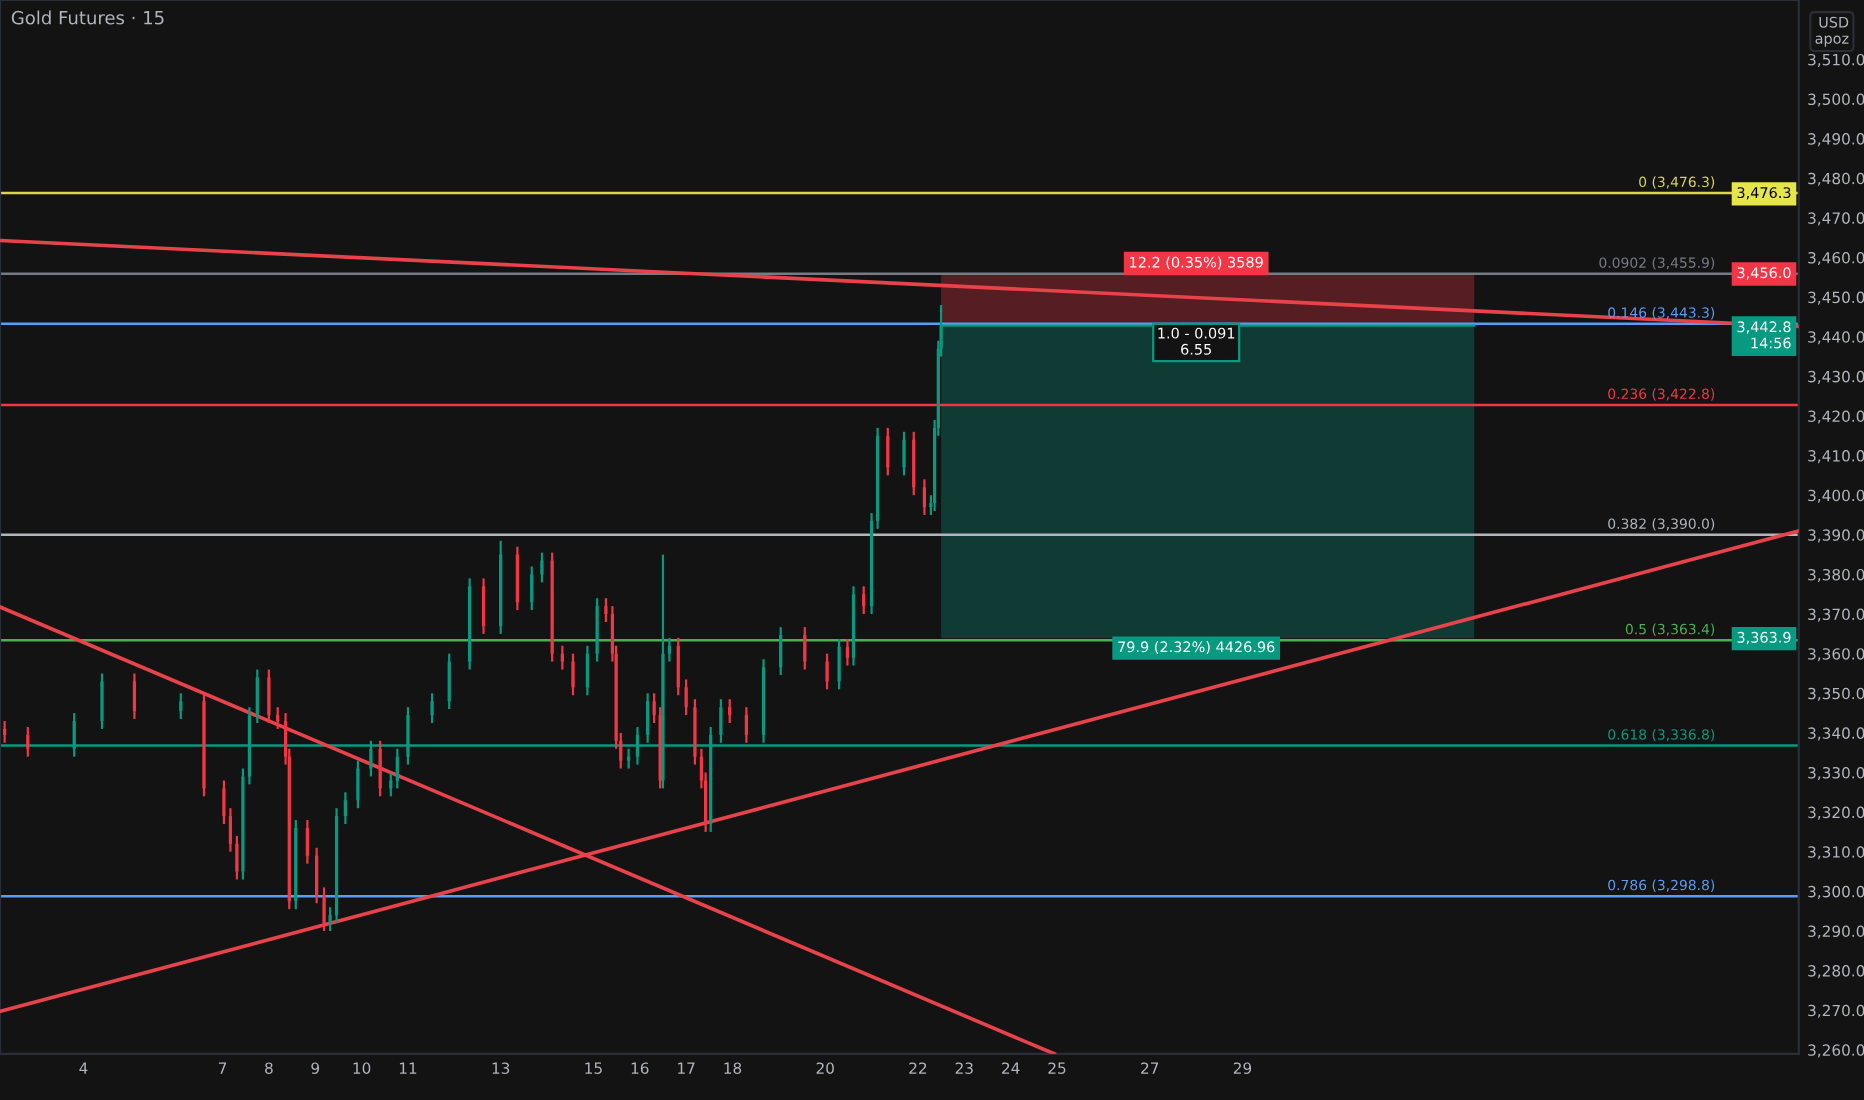 The height and width of the screenshot is (1100, 1864). What do you see at coordinates (87, 17) in the screenshot?
I see `chart-title: Gold Futures · 15` at bounding box center [87, 17].